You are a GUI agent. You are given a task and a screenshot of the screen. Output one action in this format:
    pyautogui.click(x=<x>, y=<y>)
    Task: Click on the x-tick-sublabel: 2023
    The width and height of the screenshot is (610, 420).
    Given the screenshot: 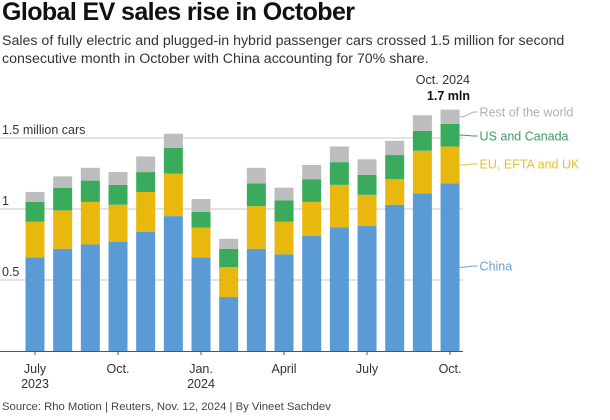 What is the action you would take?
    pyautogui.click(x=35, y=384)
    